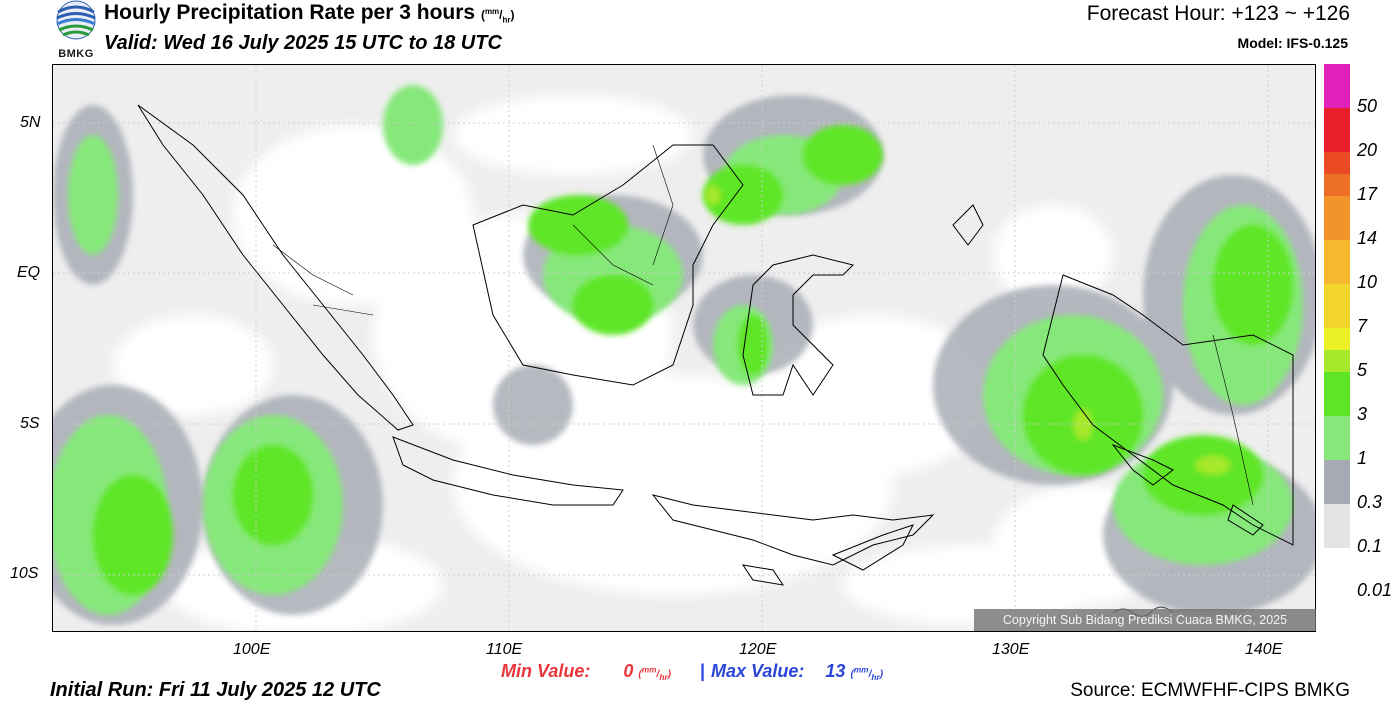  I want to click on colorbar-label: 0.3, so click(1370, 502).